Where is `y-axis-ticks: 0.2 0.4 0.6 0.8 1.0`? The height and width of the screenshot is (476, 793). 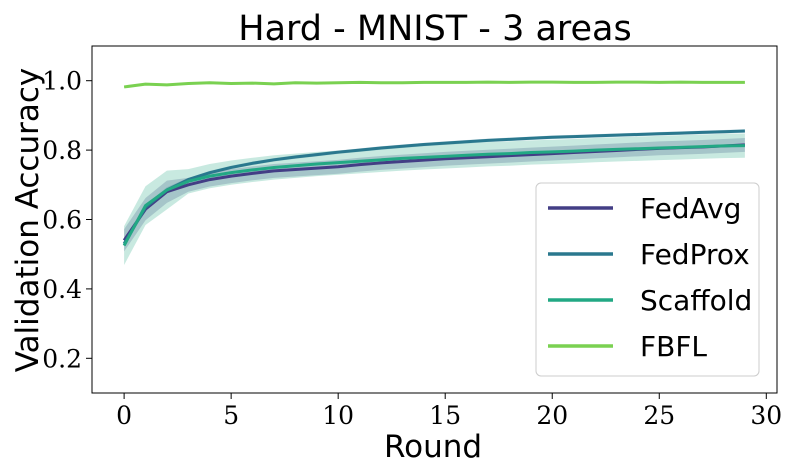 y-axis-ticks: 0.2 0.4 0.6 0.8 1.0 is located at coordinates (67, 220).